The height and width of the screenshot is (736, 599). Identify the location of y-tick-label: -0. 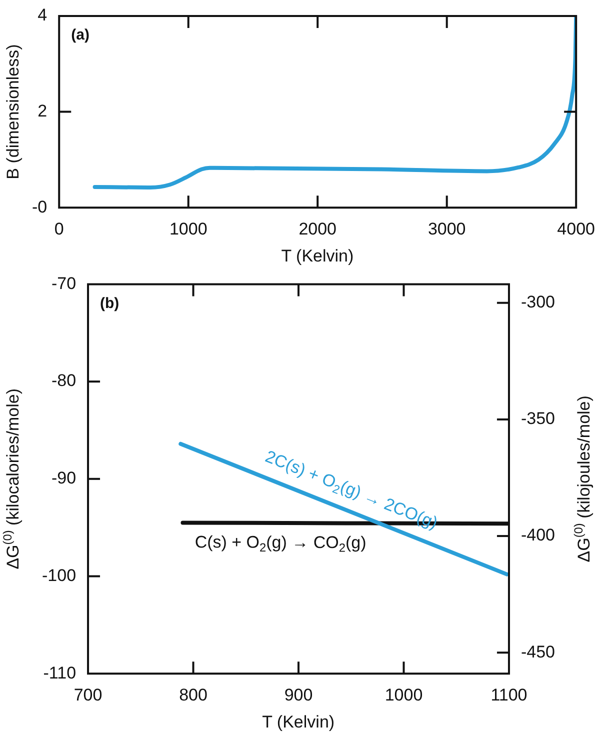
(40, 206).